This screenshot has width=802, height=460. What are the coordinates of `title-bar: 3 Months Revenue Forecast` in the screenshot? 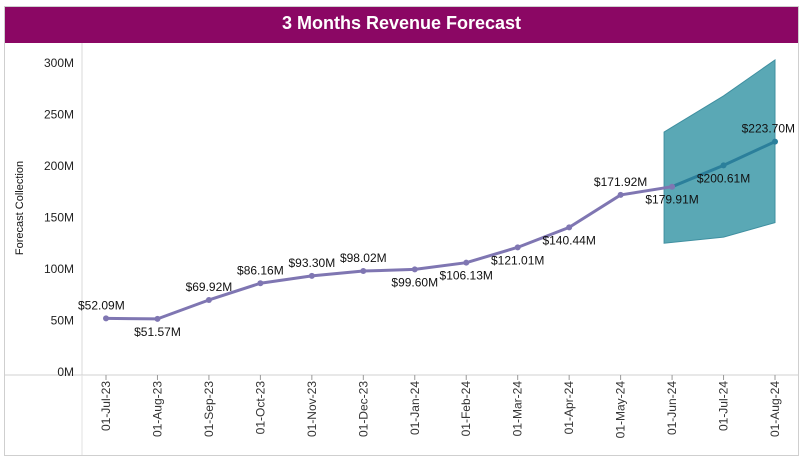 It's located at (401, 25).